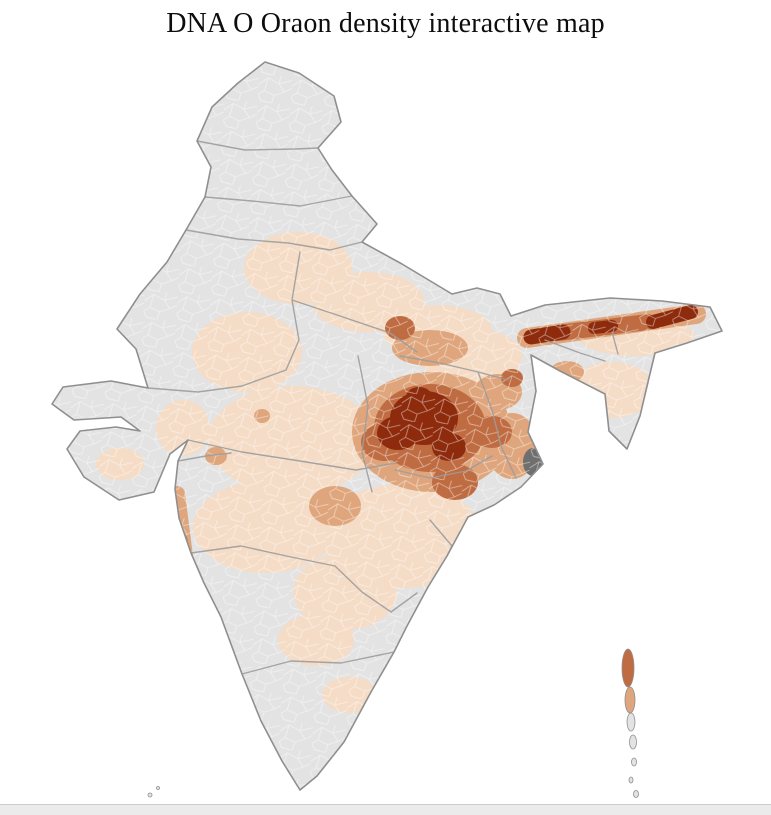 The width and height of the screenshot is (771, 815). Describe the element at coordinates (631, 780) in the screenshot. I see `island-nicobar-small` at that location.